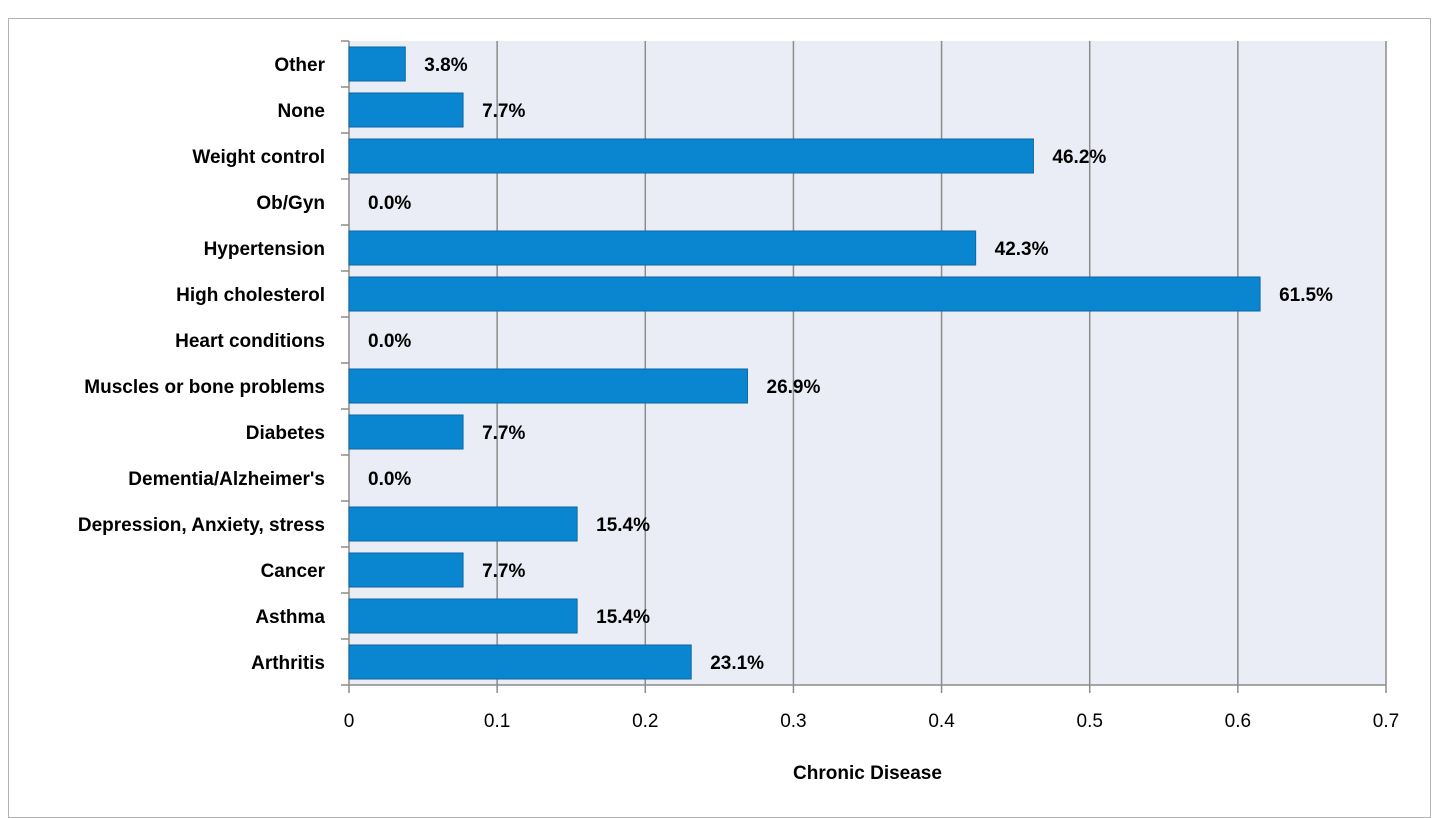 This screenshot has width=1439, height=818. What do you see at coordinates (497, 721) in the screenshot?
I see `x-tick-label: 0.1` at bounding box center [497, 721].